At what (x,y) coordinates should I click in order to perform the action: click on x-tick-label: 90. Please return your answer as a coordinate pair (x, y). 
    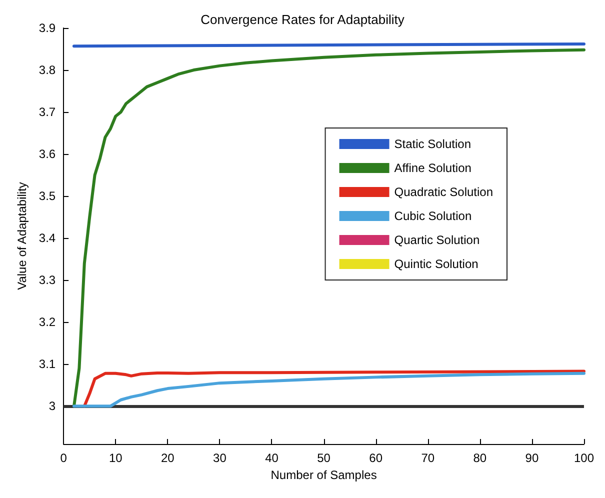
    Looking at the image, I should click on (532, 458).